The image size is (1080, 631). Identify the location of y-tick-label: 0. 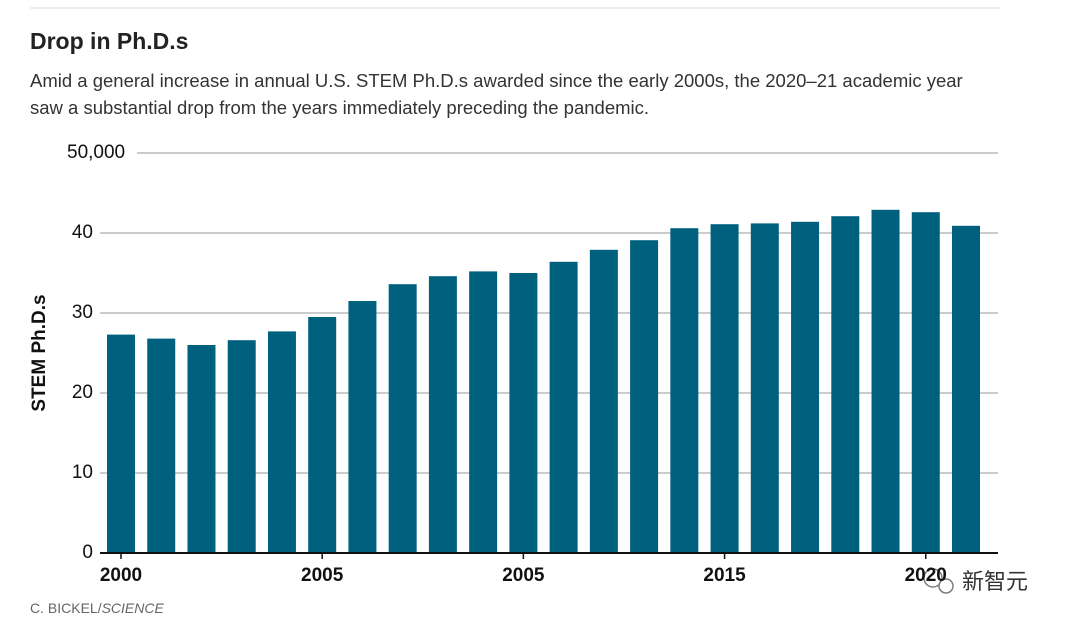
(87, 552).